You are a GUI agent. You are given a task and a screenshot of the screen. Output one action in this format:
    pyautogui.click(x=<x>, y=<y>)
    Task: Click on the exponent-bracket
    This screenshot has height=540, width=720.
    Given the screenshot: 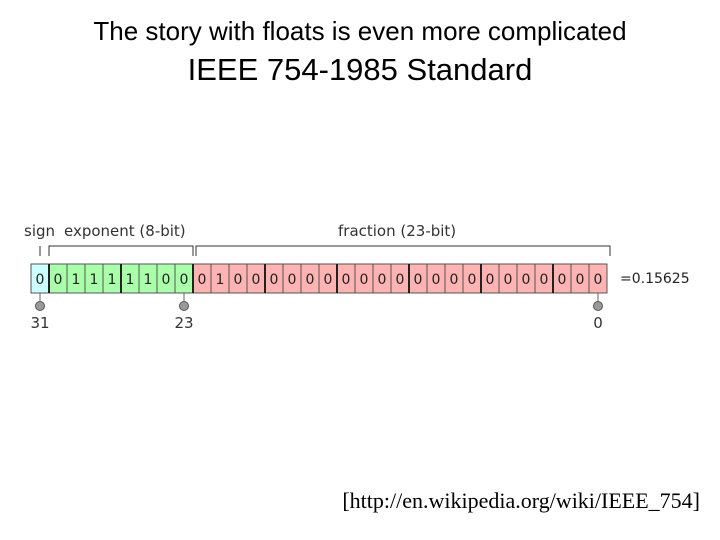 What is the action you would take?
    pyautogui.click(x=121, y=250)
    